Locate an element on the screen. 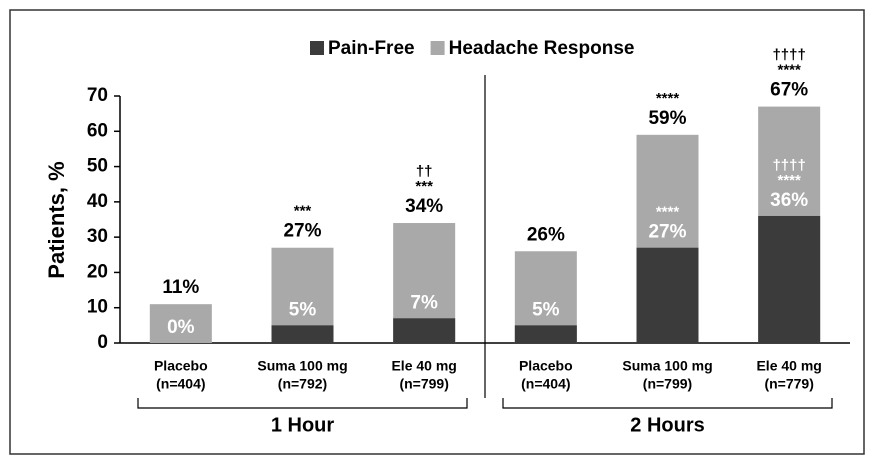 Image resolution: width=875 pixels, height=469 pixels. y-tick-label: 60 is located at coordinates (97, 130).